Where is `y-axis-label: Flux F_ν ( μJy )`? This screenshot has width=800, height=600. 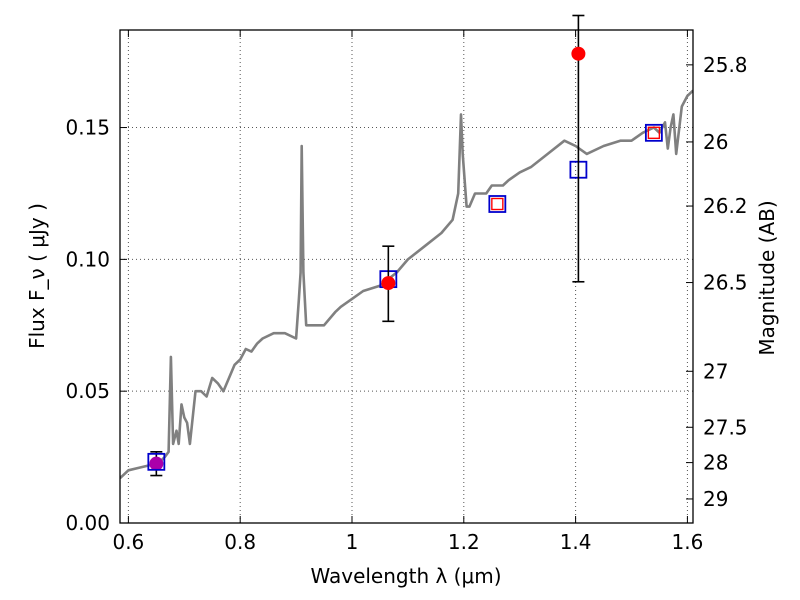 y-axis-label: Flux F_ν ( μJy ) is located at coordinates (37, 276).